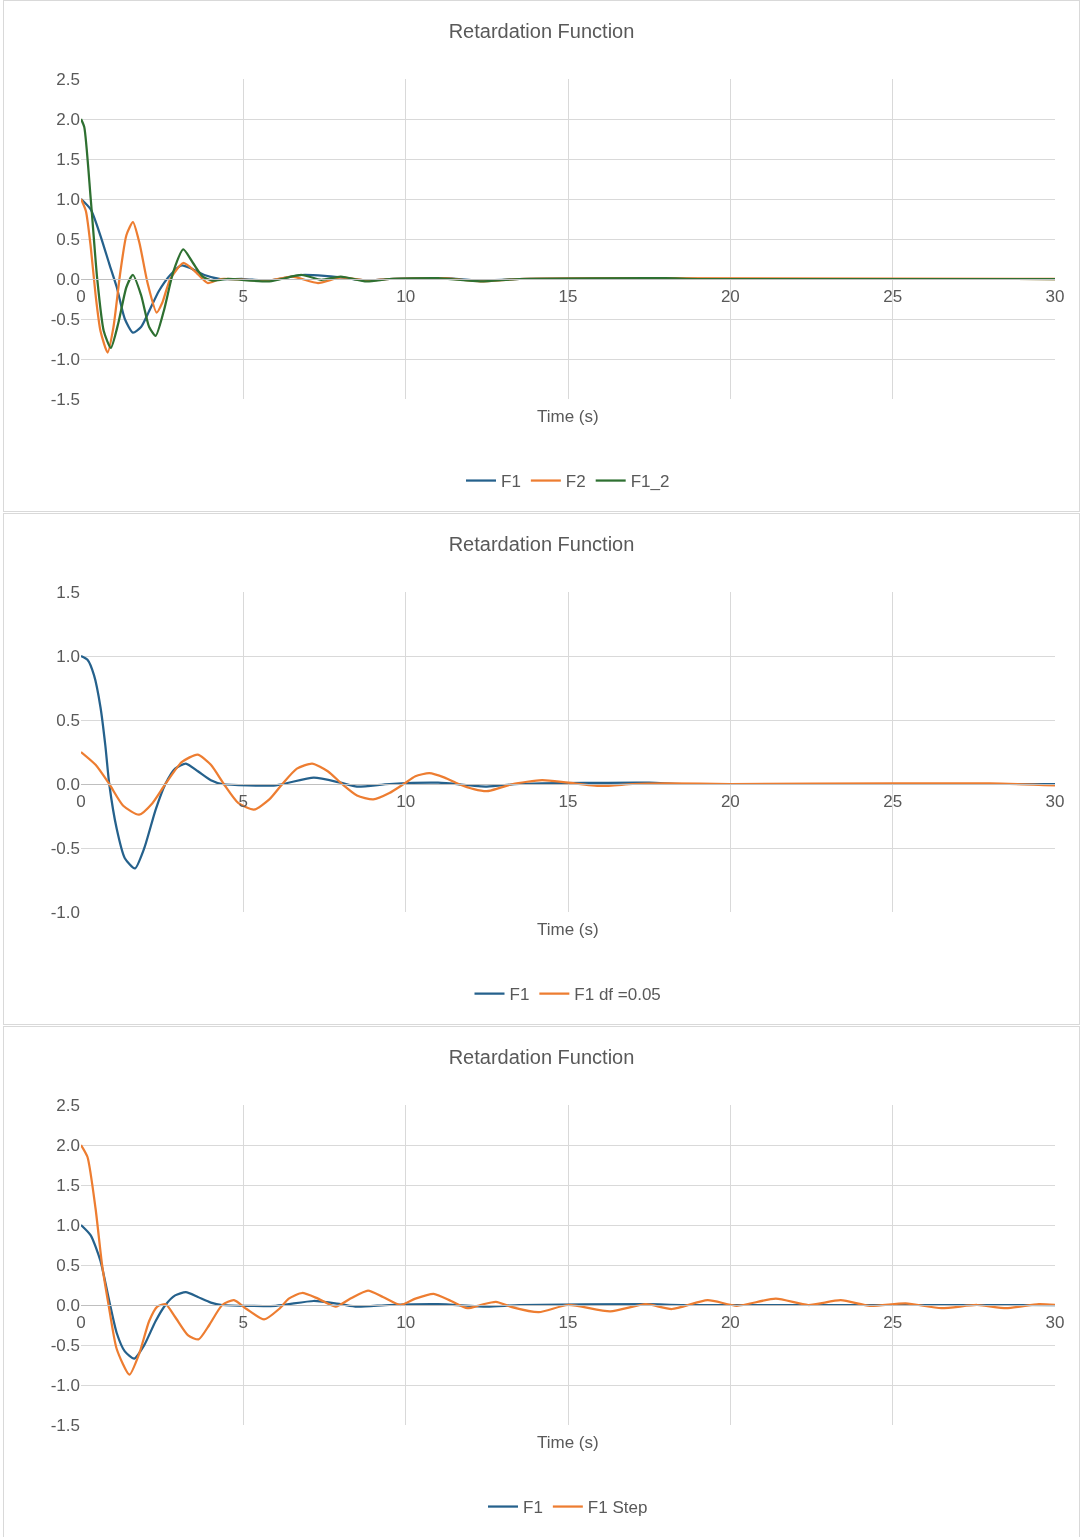 The image size is (1081, 1537). Describe the element at coordinates (617, 1508) in the screenshot. I see `legend-label: F1 Step` at that location.